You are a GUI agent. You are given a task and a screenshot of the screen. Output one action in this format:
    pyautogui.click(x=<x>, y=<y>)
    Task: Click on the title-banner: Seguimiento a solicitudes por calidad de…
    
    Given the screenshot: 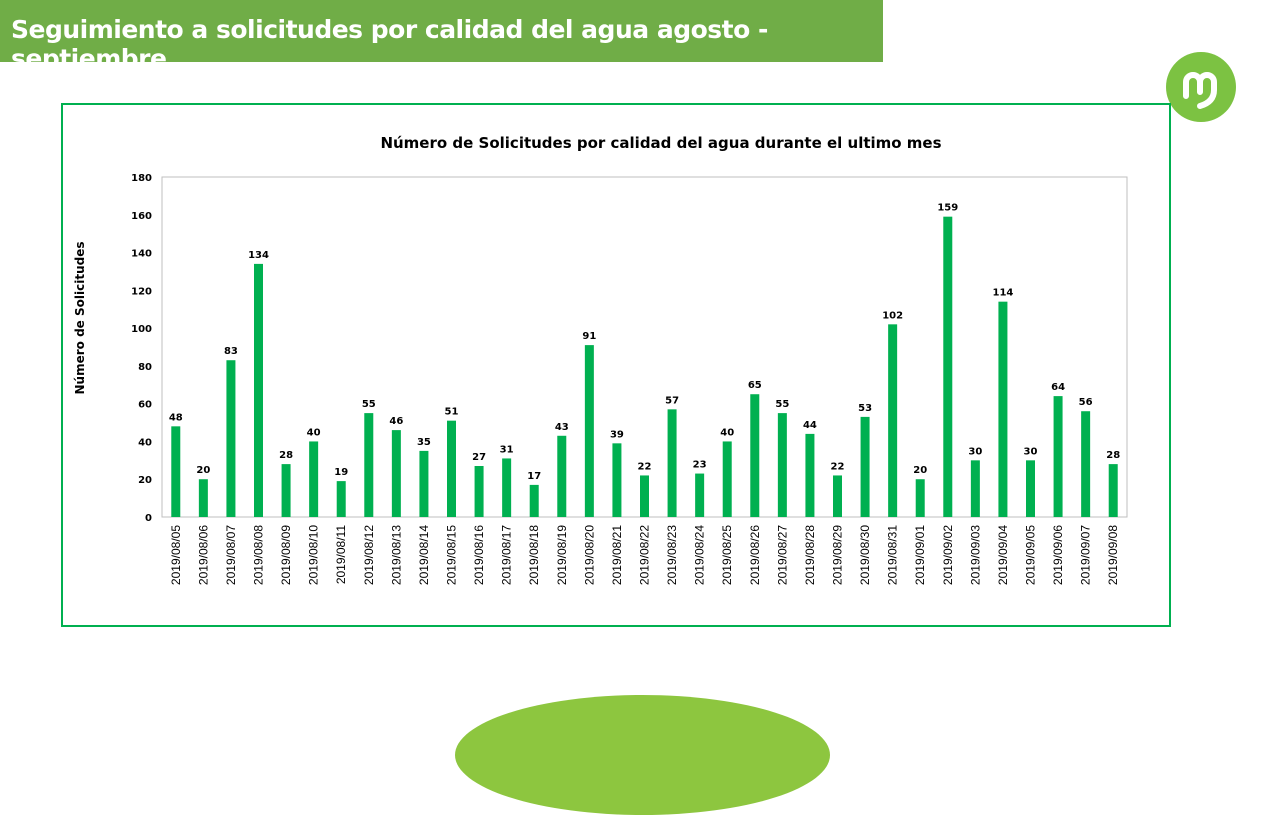 What is the action you would take?
    pyautogui.click(x=441, y=36)
    